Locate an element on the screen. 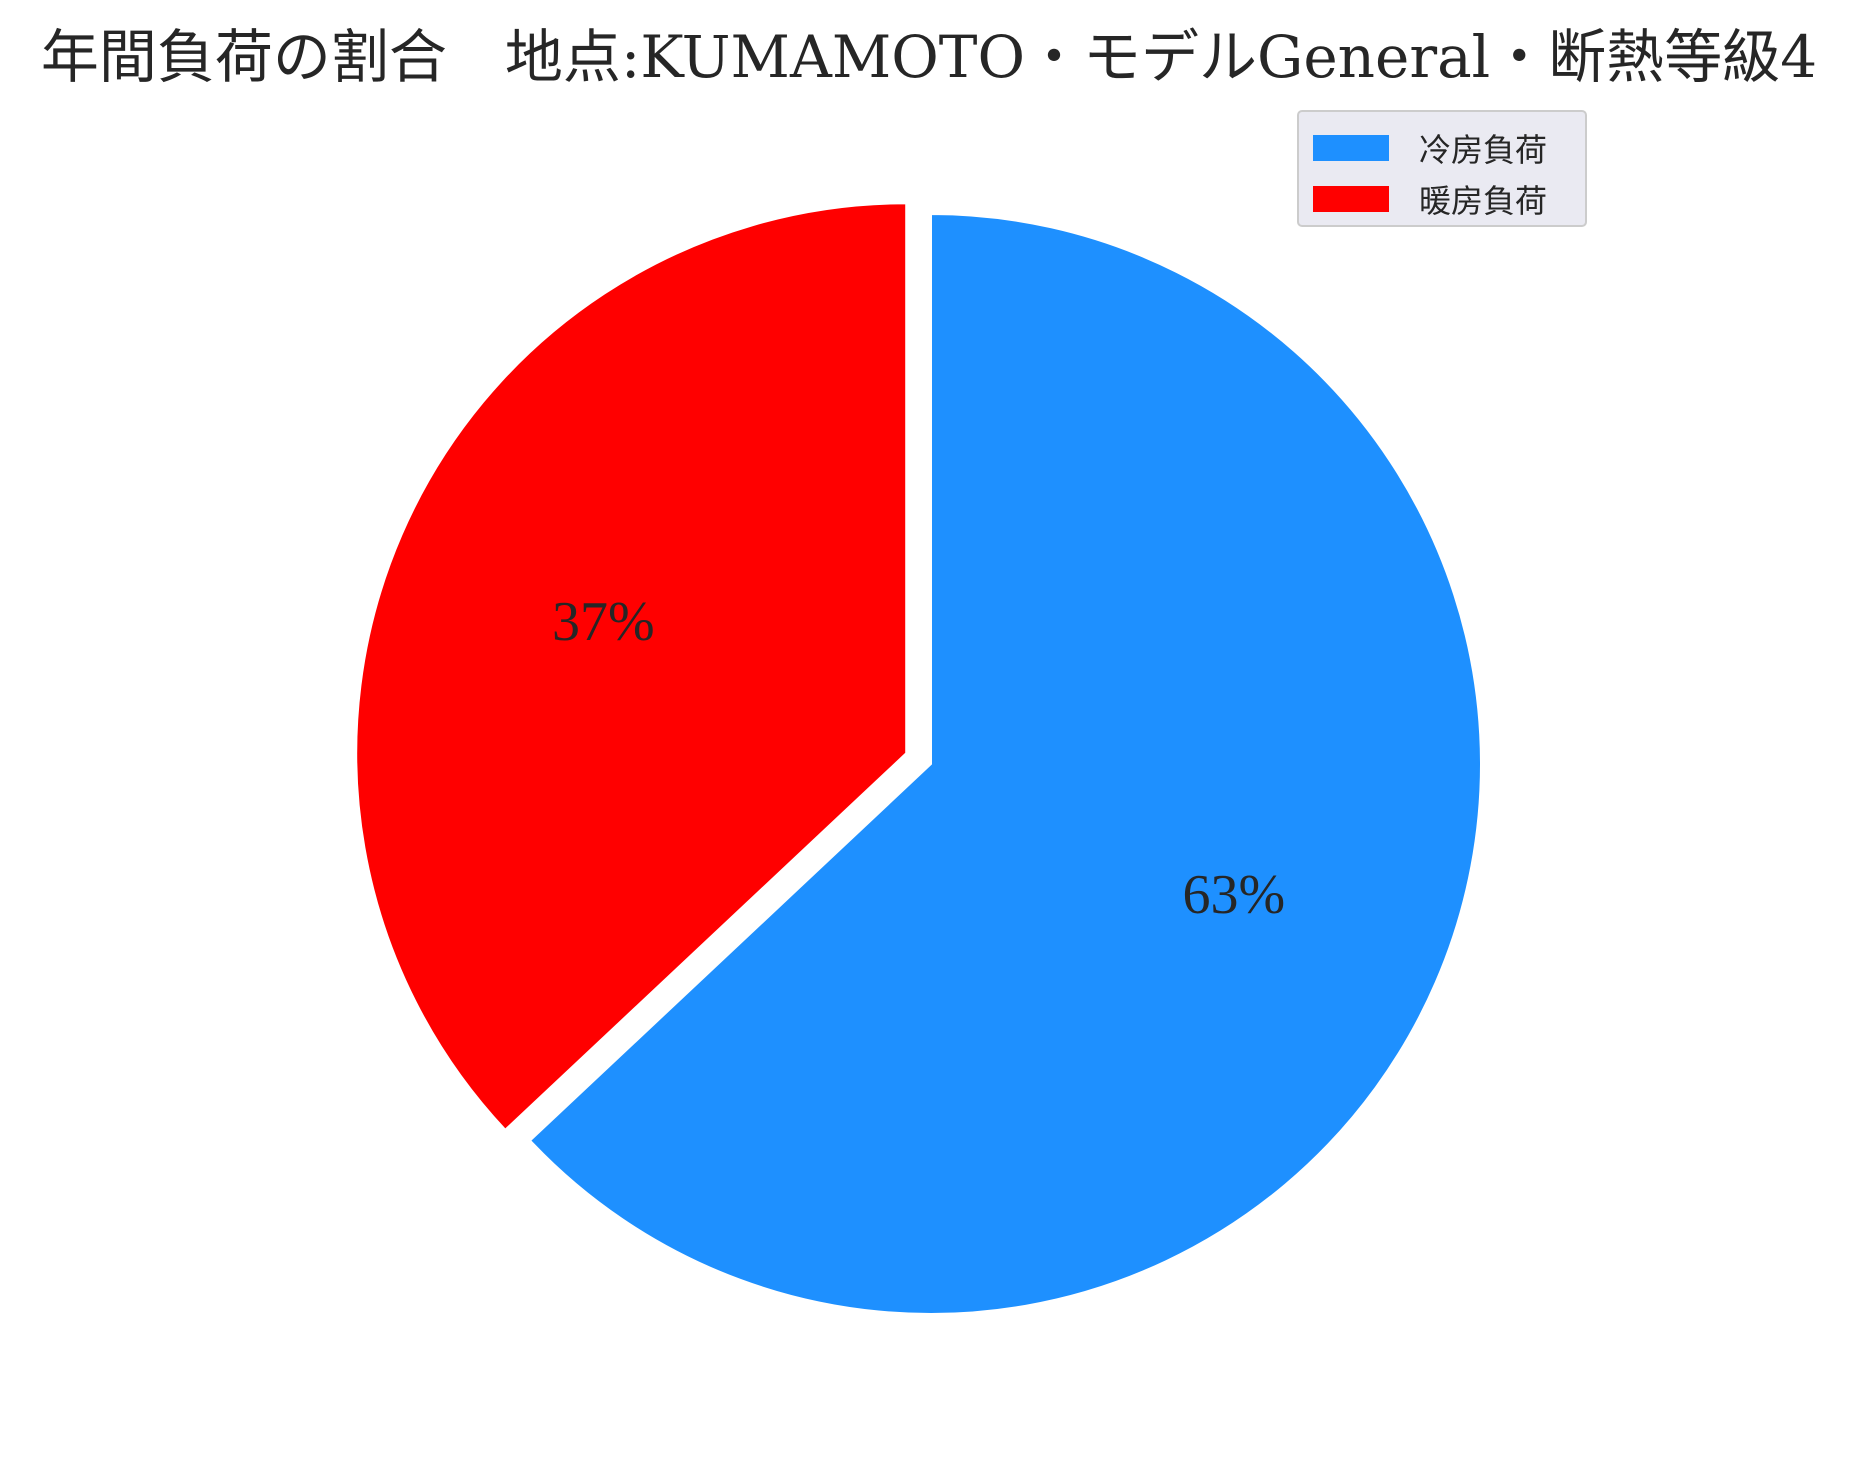 The width and height of the screenshot is (1858, 1463). legend-swatch-cooling is located at coordinates (1351, 147).